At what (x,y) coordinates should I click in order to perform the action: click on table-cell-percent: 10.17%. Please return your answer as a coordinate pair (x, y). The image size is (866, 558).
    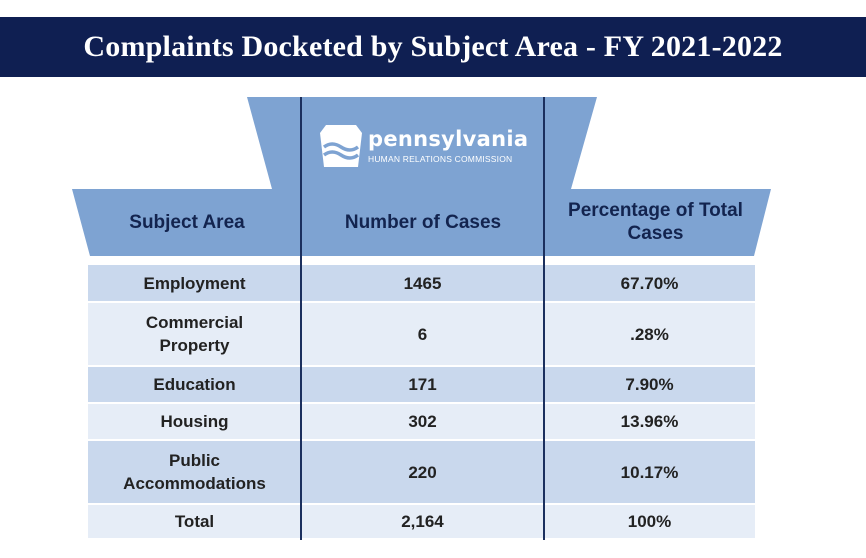
    Looking at the image, I should click on (649, 472).